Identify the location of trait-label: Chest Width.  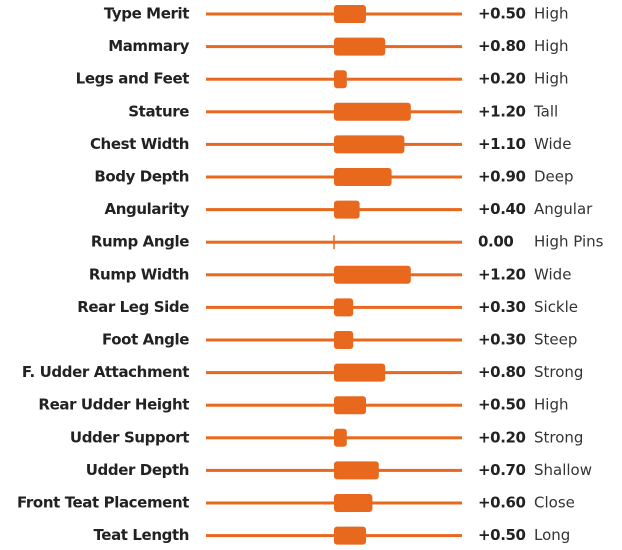
(139, 144).